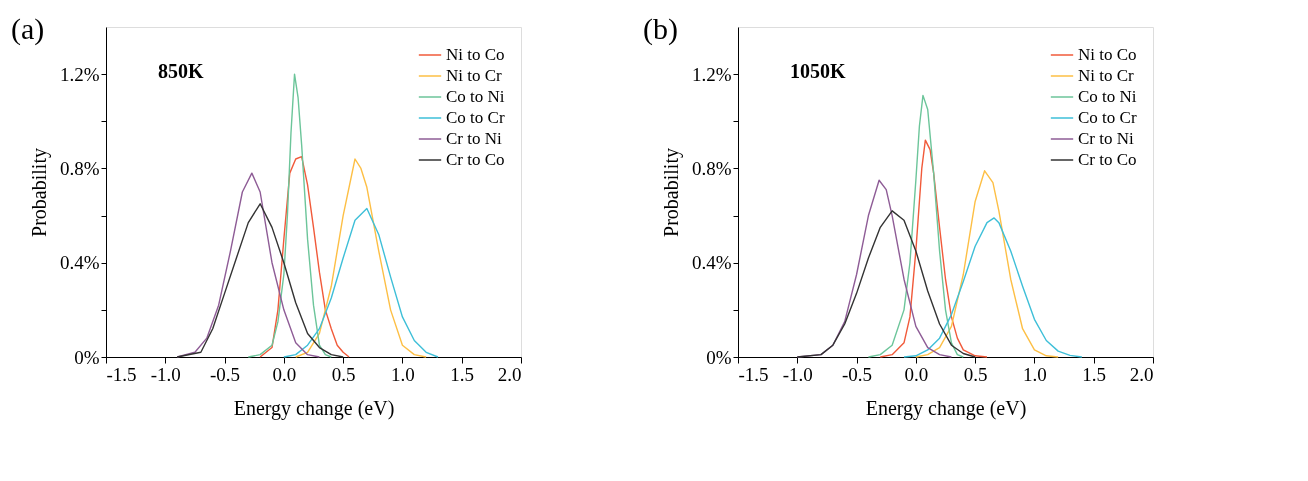 The height and width of the screenshot is (481, 1308). What do you see at coordinates (660, 29) in the screenshot?
I see `text: (b)` at bounding box center [660, 29].